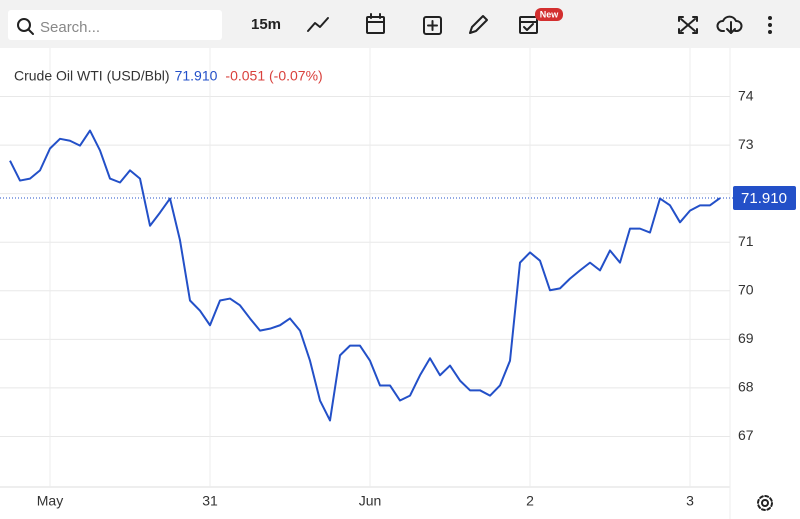  What do you see at coordinates (746, 338) in the screenshot?
I see `y-tick-label: 69` at bounding box center [746, 338].